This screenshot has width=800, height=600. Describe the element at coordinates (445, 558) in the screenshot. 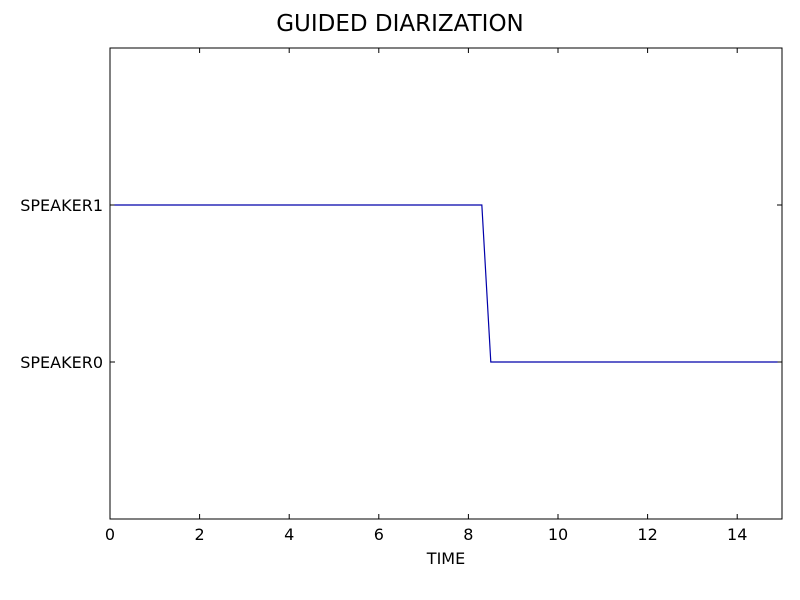

I see `x-axis-label: TIME` at that location.